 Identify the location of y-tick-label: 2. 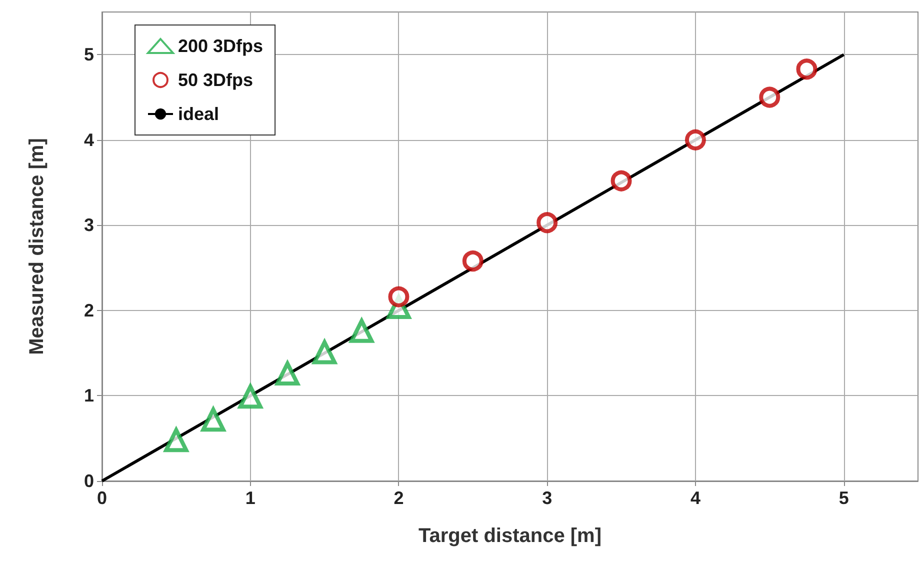
(89, 310).